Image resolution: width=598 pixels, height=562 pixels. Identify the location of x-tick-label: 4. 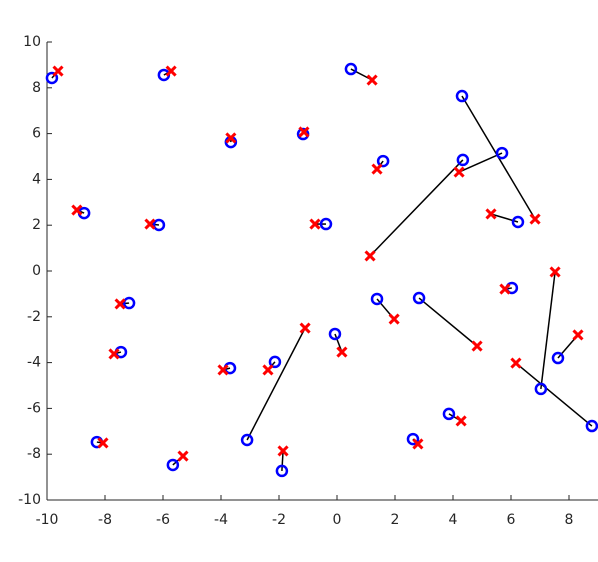
(453, 520).